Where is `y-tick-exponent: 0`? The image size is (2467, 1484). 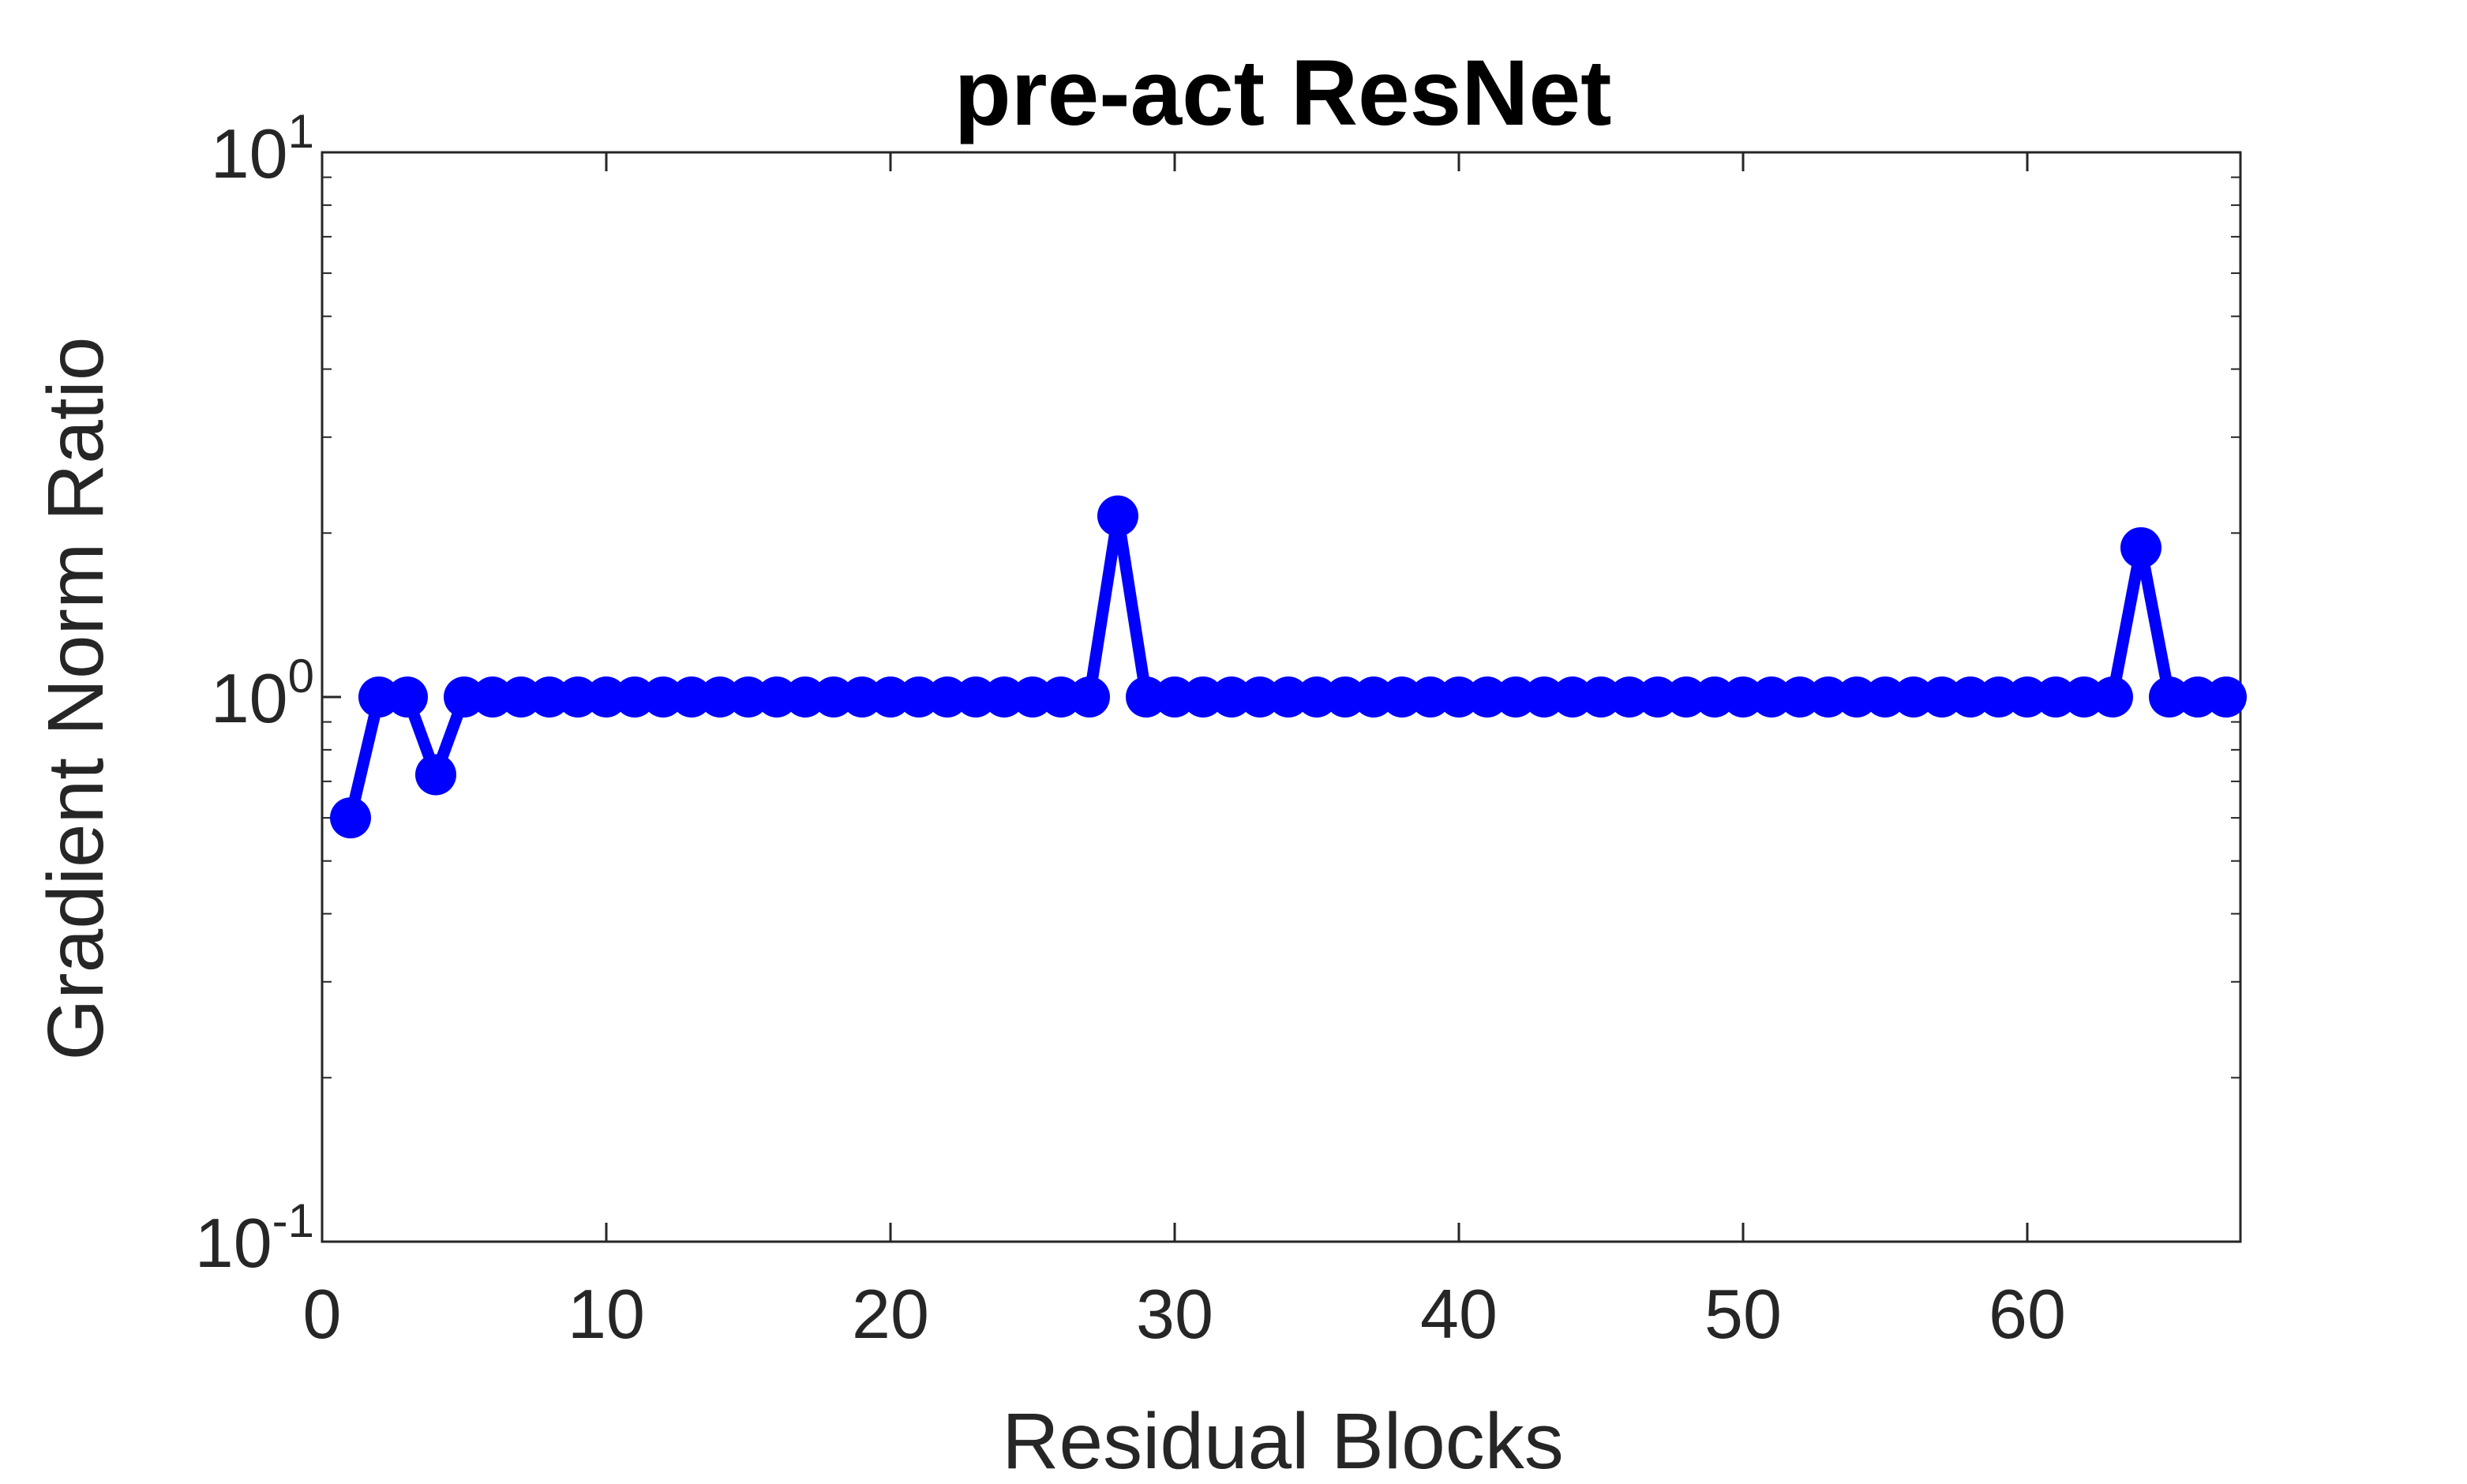
y-tick-exponent: 0 is located at coordinates (301, 676).